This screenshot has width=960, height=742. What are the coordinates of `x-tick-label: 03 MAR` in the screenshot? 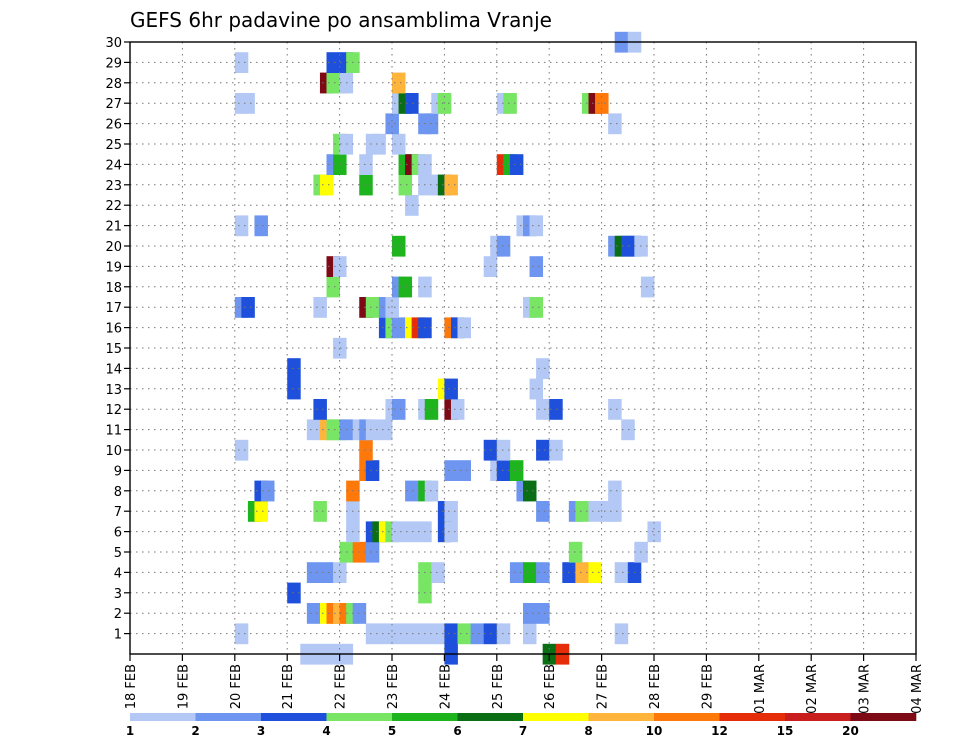 It's located at (865, 689).